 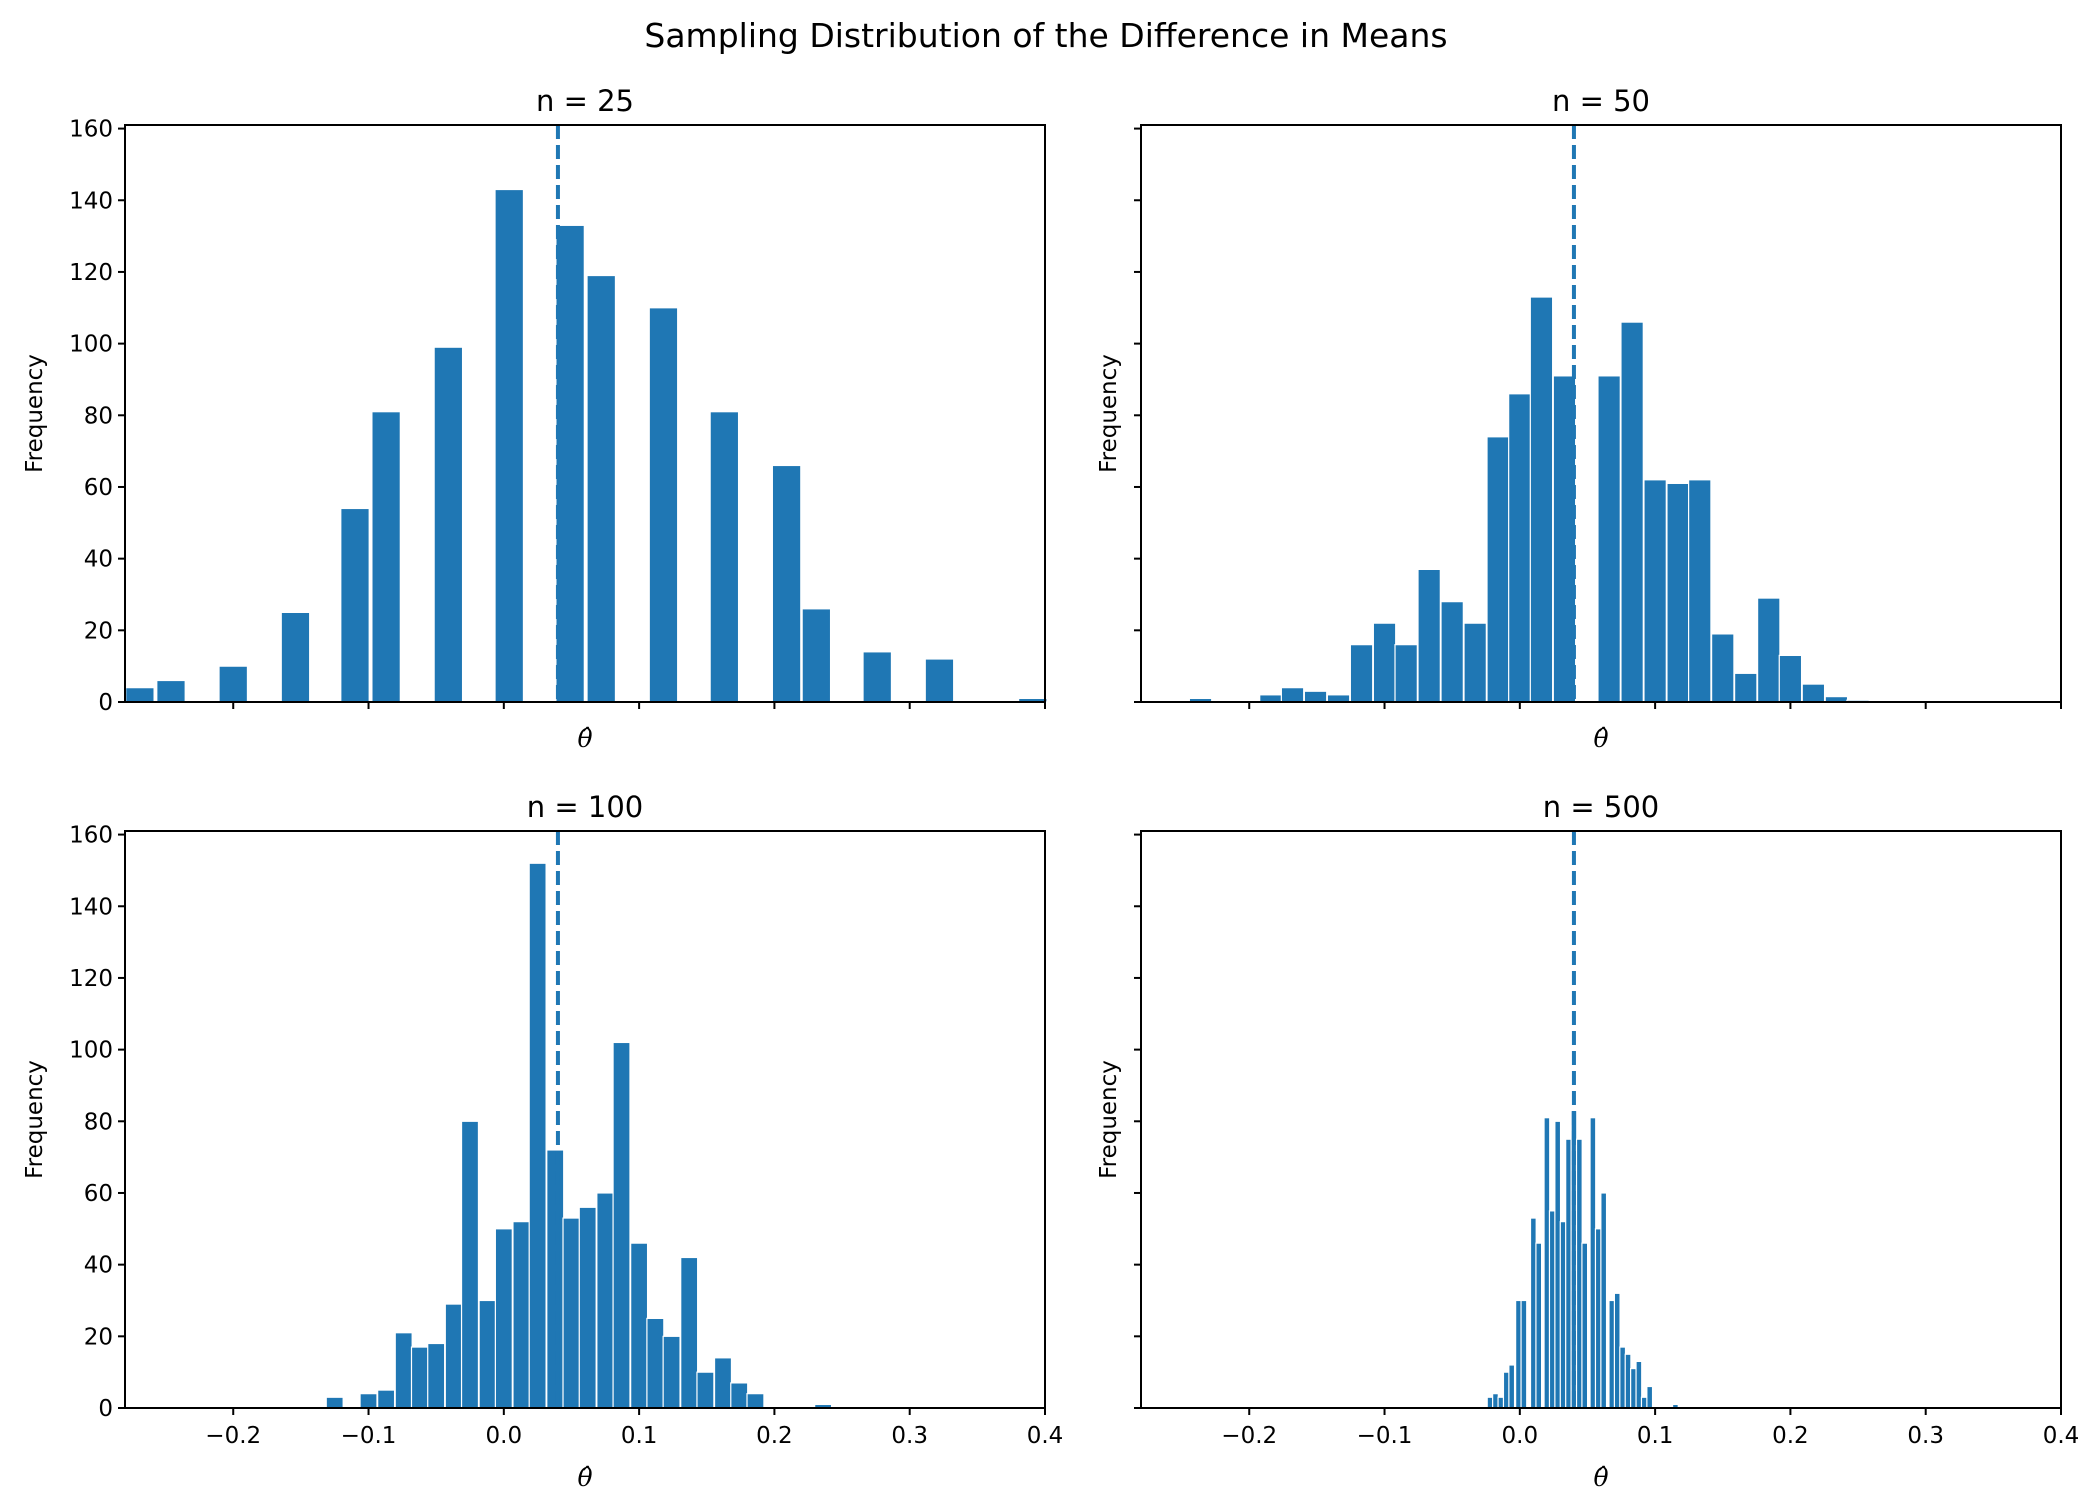 What do you see at coordinates (98, 1122) in the screenshot?
I see `y-tick-label: 80` at bounding box center [98, 1122].